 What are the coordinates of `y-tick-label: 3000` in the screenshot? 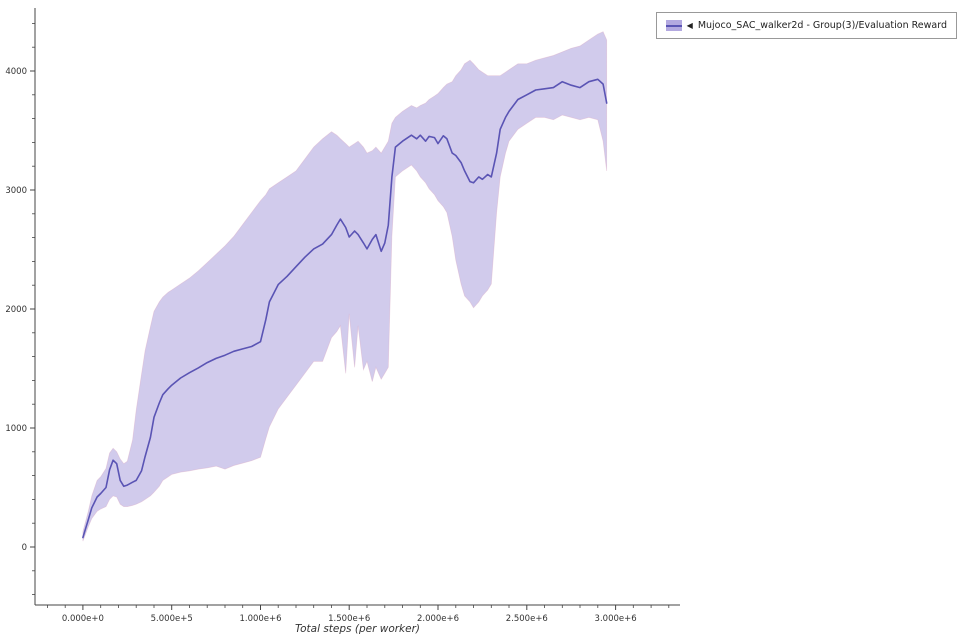 It's located at (16, 191).